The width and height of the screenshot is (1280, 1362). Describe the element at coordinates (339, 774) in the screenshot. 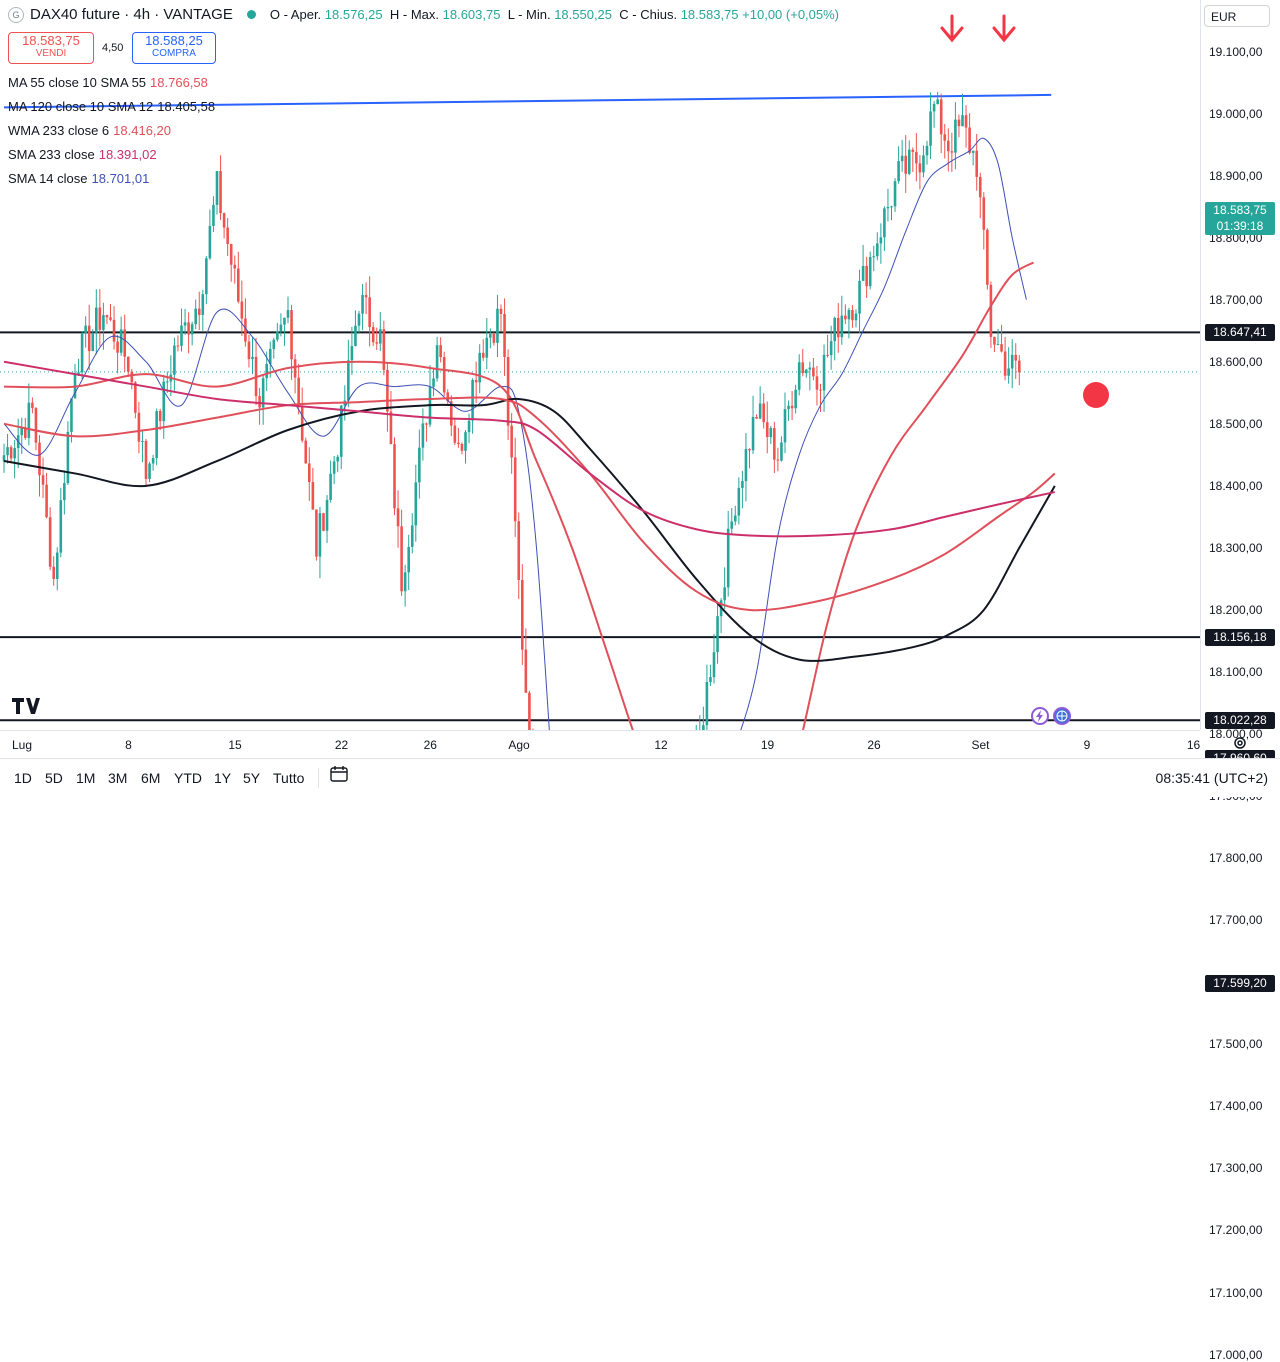

I see `calendar-range-icon` at that location.